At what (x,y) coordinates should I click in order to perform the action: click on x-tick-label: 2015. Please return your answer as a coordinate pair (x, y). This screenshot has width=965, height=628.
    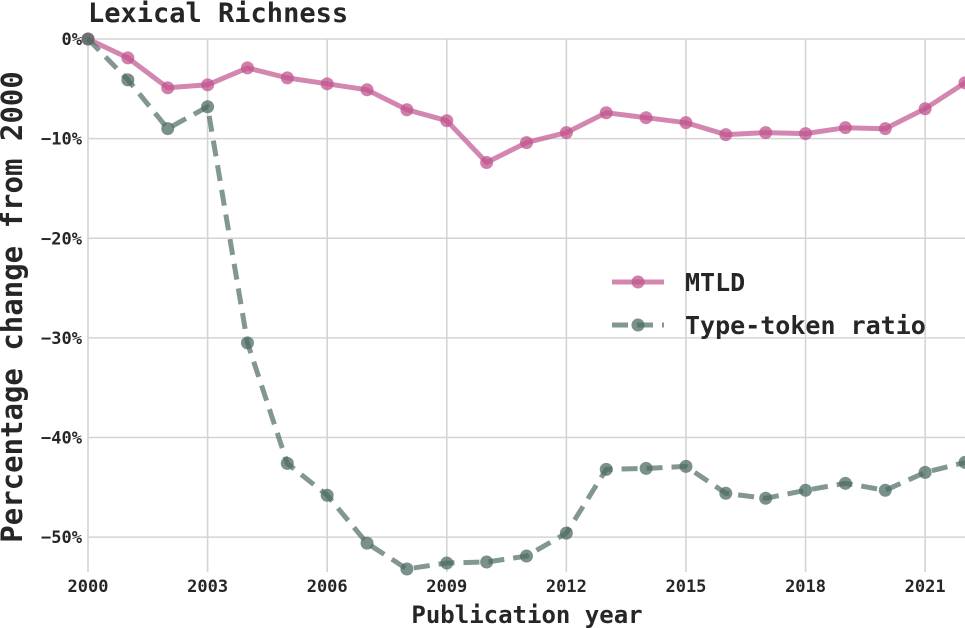
    Looking at the image, I should click on (685, 587).